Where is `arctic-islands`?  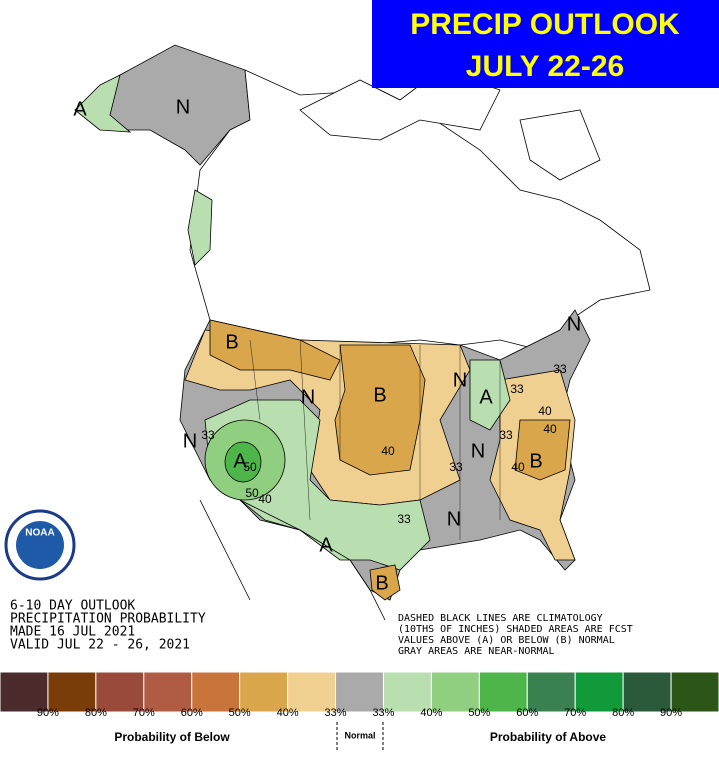
arctic-islands is located at coordinates (450, 125).